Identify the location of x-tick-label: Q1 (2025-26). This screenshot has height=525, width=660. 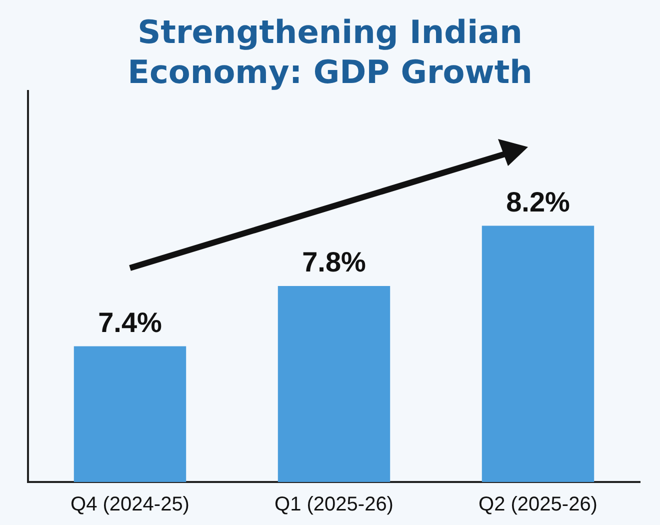
(334, 505).